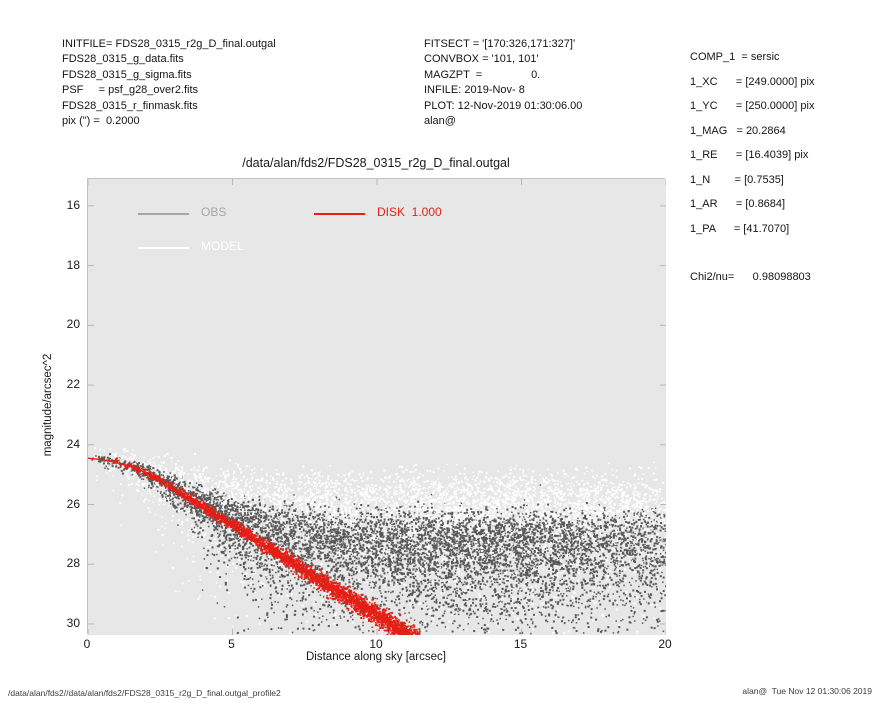 The height and width of the screenshot is (708, 885). What do you see at coordinates (740, 228) in the screenshot?
I see `param-line: 1_PA = [41.7070]` at bounding box center [740, 228].